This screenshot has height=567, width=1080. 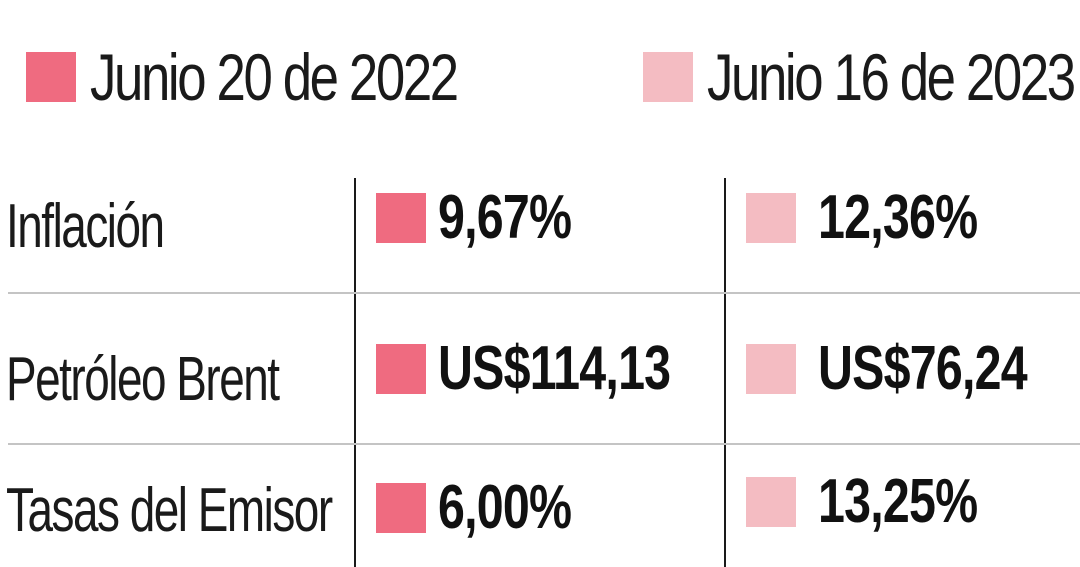 I want to click on cell-petroleo-2023: US$76,24, so click(x=913, y=369).